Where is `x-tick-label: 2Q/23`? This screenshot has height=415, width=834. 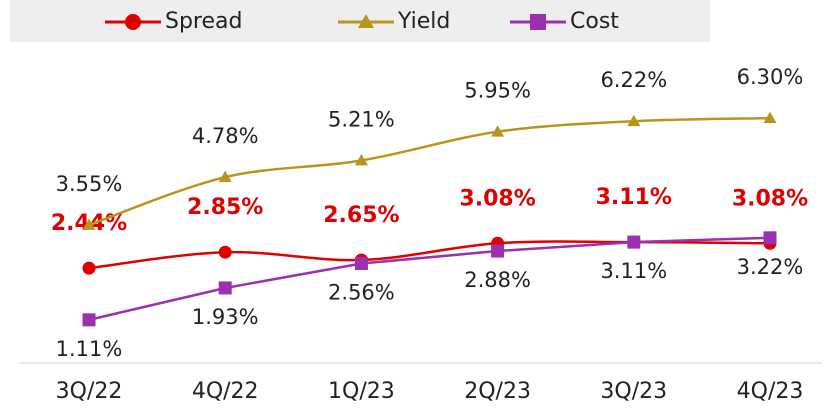
x-tick-label: 2Q/23 is located at coordinates (497, 391).